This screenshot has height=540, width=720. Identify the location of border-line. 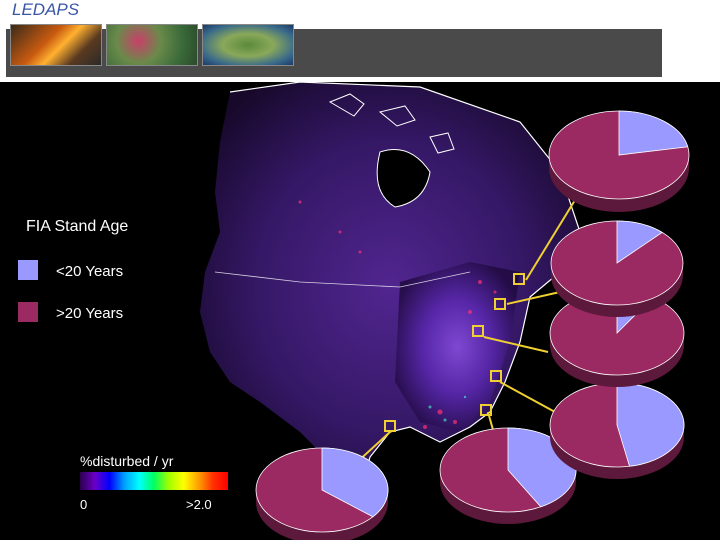
(342, 279).